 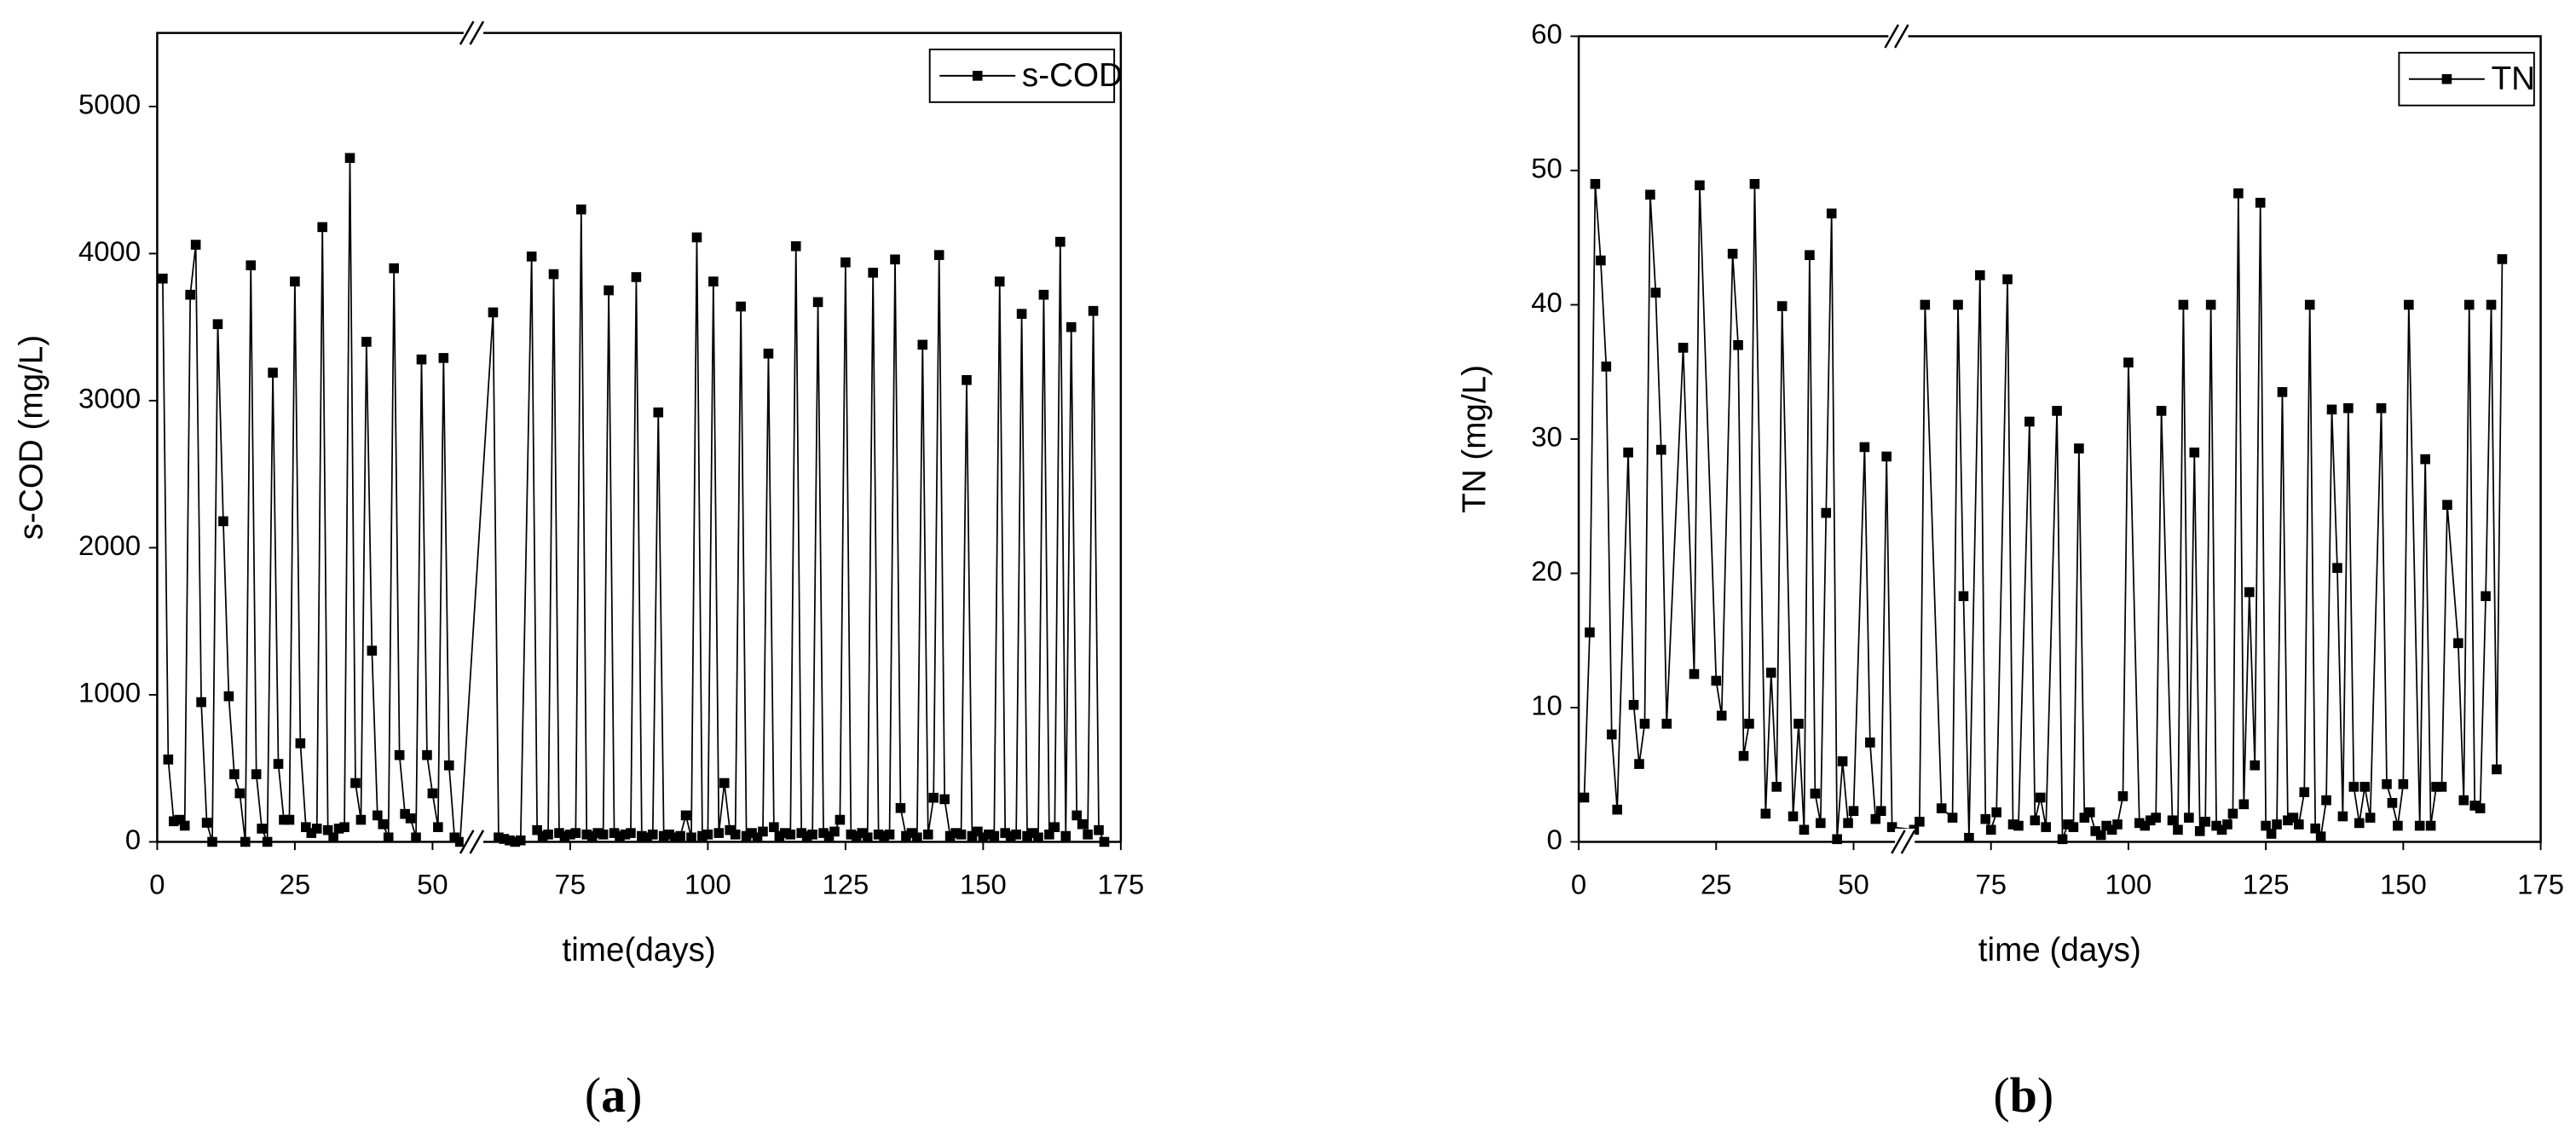 I want to click on x-tick-label: 25, so click(x=295, y=883).